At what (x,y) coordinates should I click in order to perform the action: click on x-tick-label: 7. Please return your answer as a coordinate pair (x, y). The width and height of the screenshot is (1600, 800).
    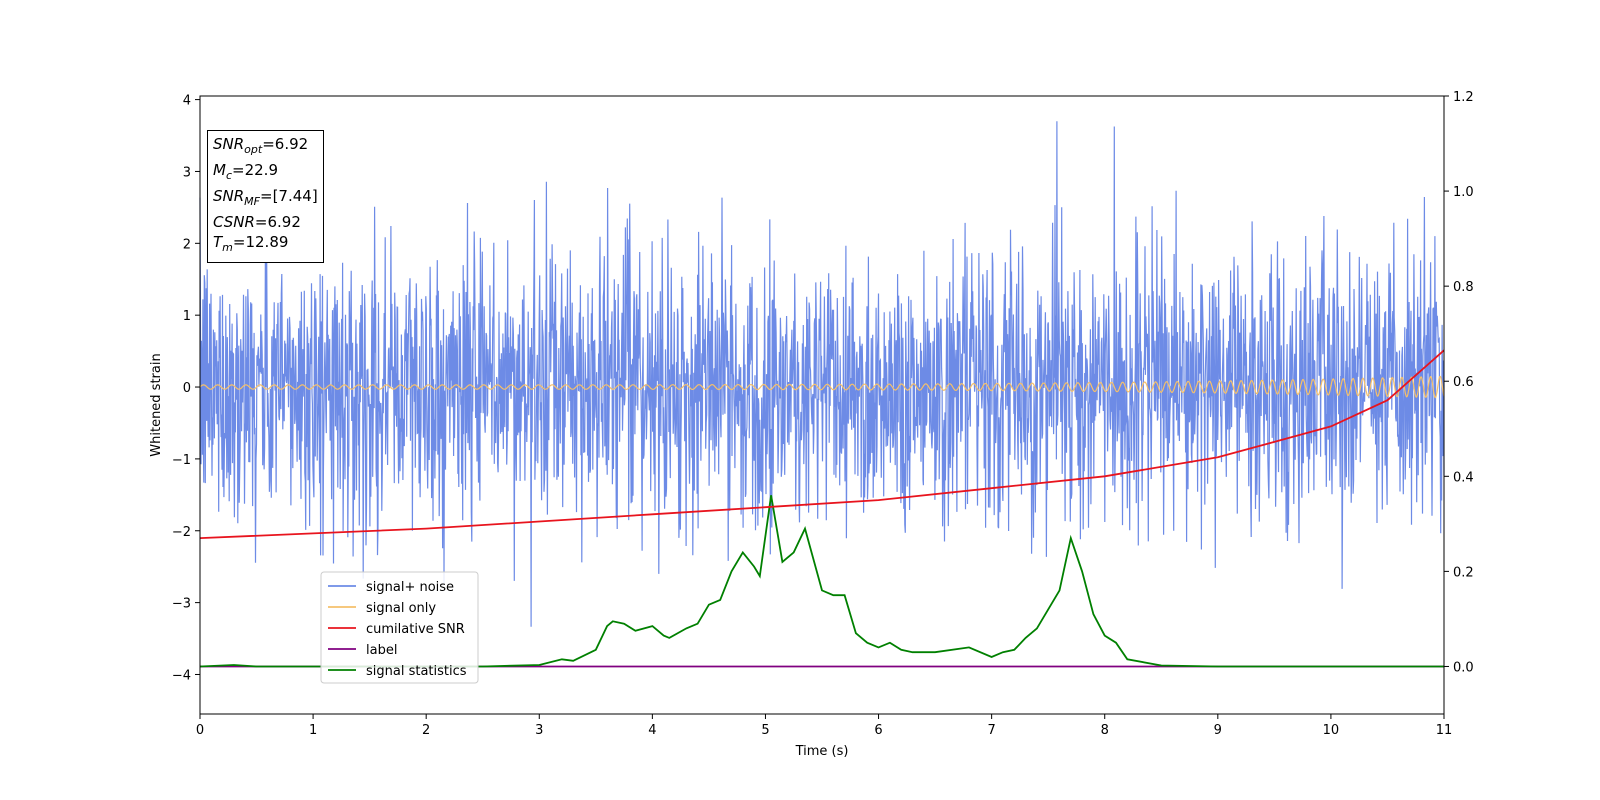
    Looking at the image, I should click on (991, 730).